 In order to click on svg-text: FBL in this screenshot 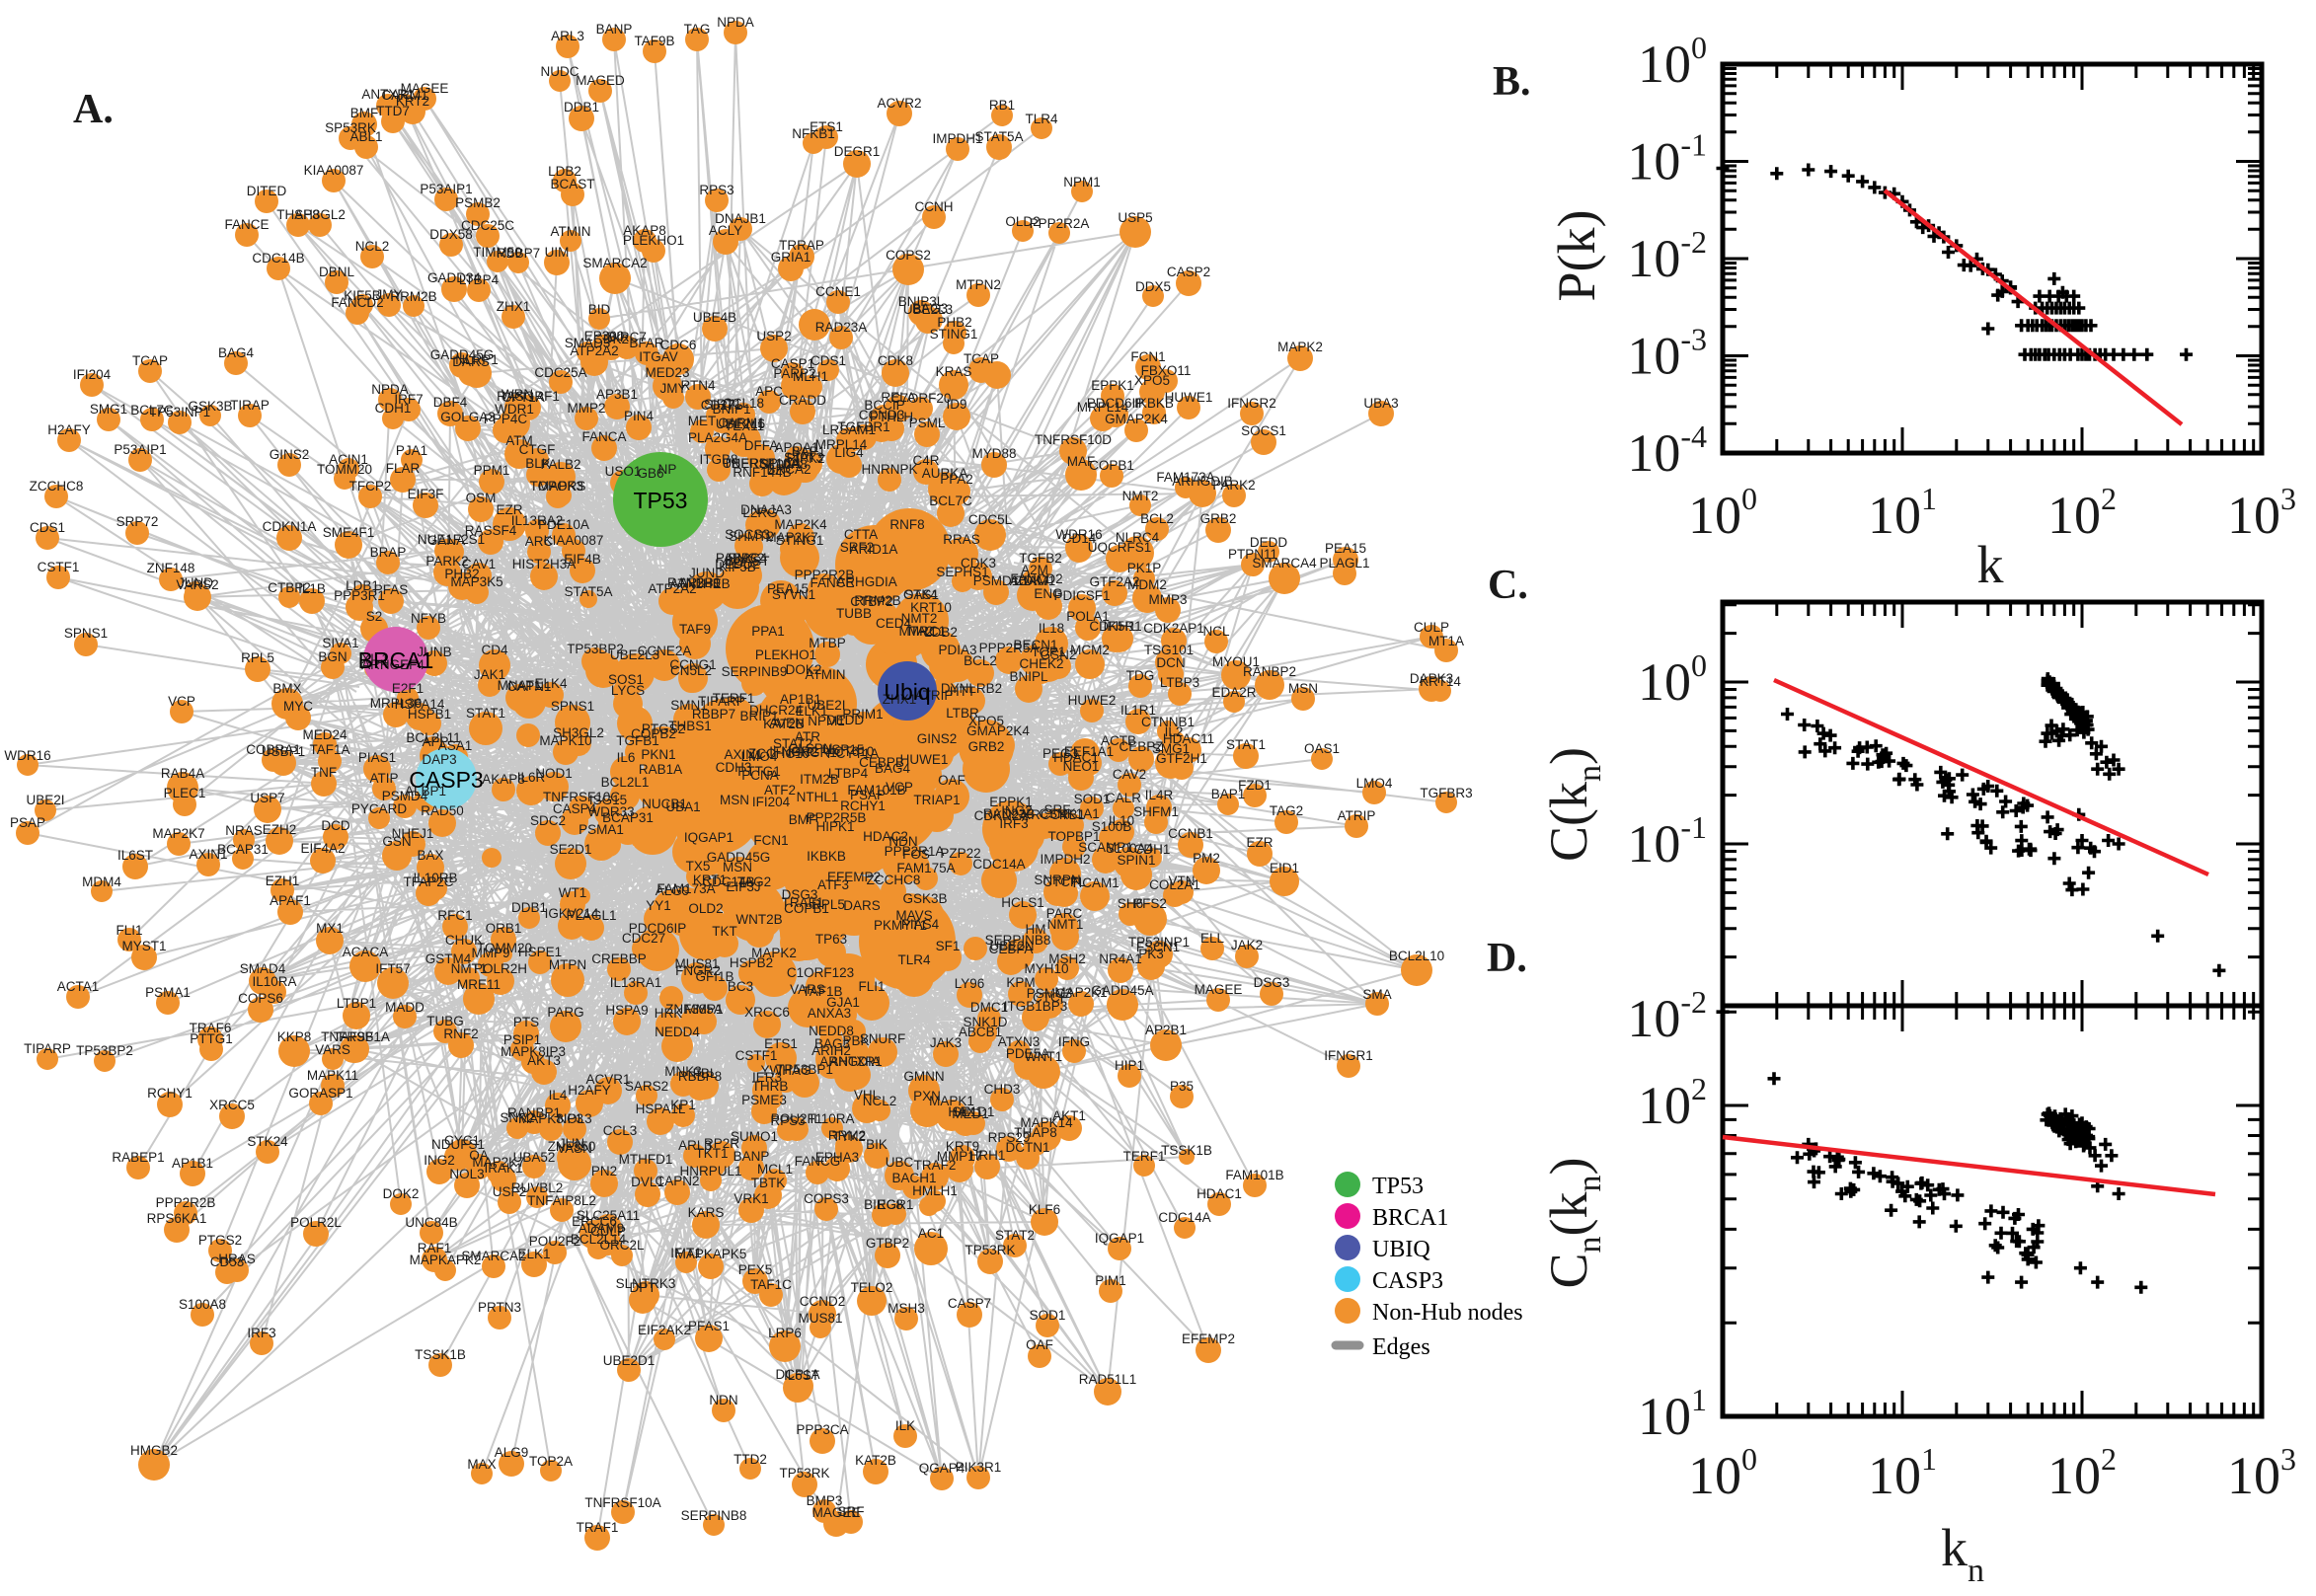, I will do `click(706, 1073)`.